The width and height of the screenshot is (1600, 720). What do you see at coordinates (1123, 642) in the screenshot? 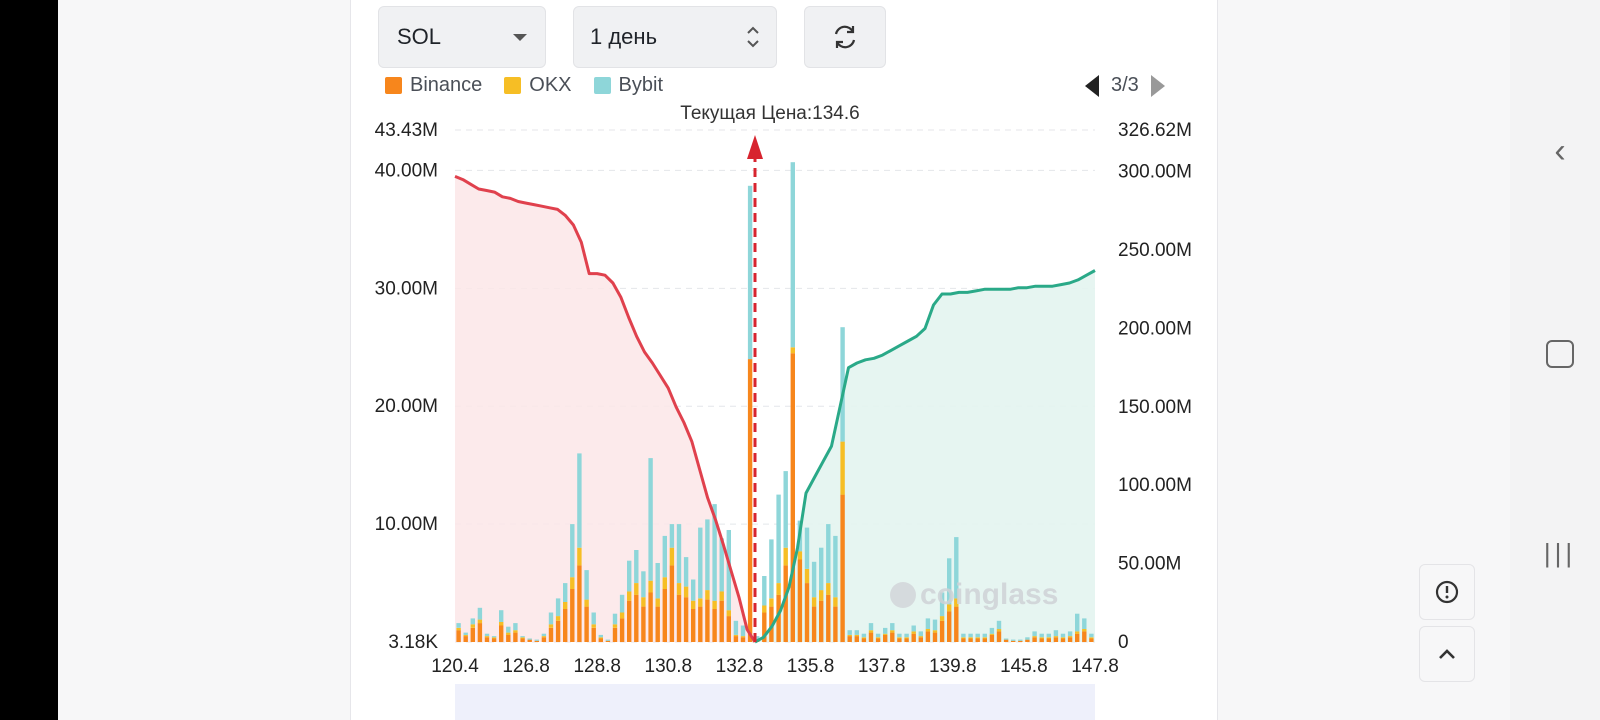
I see `y-right-tick-label: 0` at bounding box center [1123, 642].